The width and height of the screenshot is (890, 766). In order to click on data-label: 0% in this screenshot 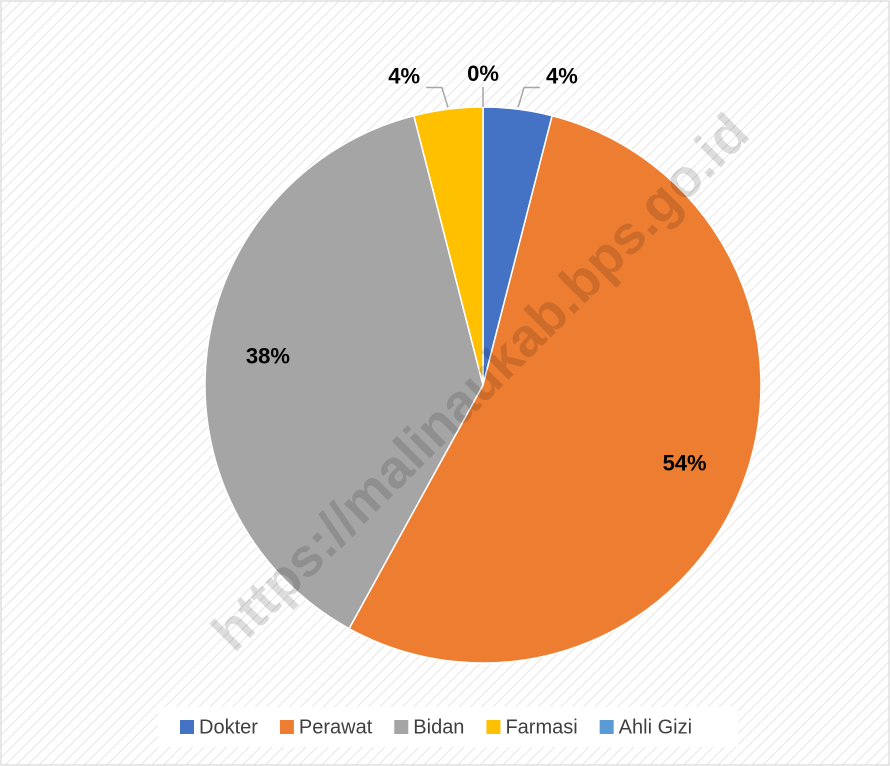, I will do `click(483, 73)`.